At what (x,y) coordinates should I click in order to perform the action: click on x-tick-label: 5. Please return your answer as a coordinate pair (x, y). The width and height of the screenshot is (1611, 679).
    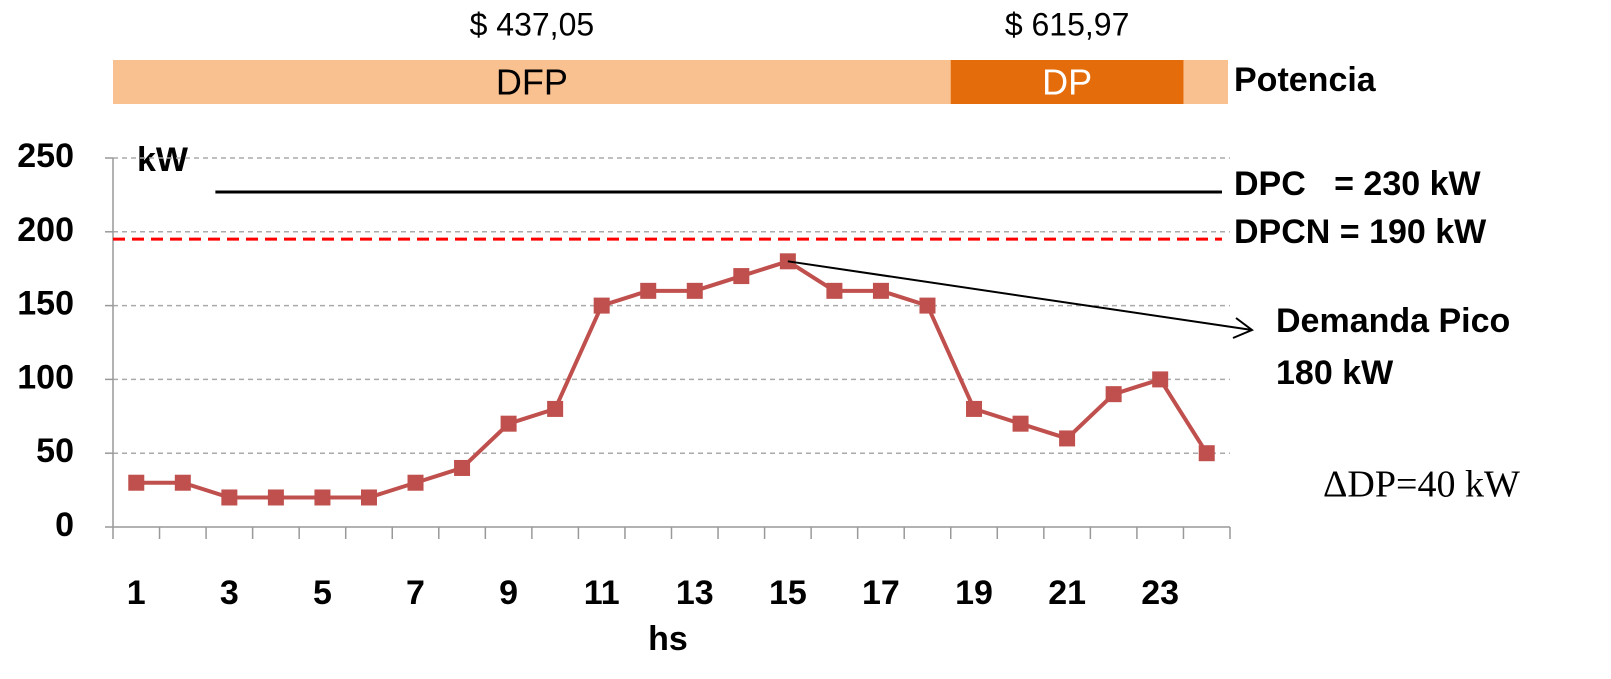
    Looking at the image, I should click on (322, 593).